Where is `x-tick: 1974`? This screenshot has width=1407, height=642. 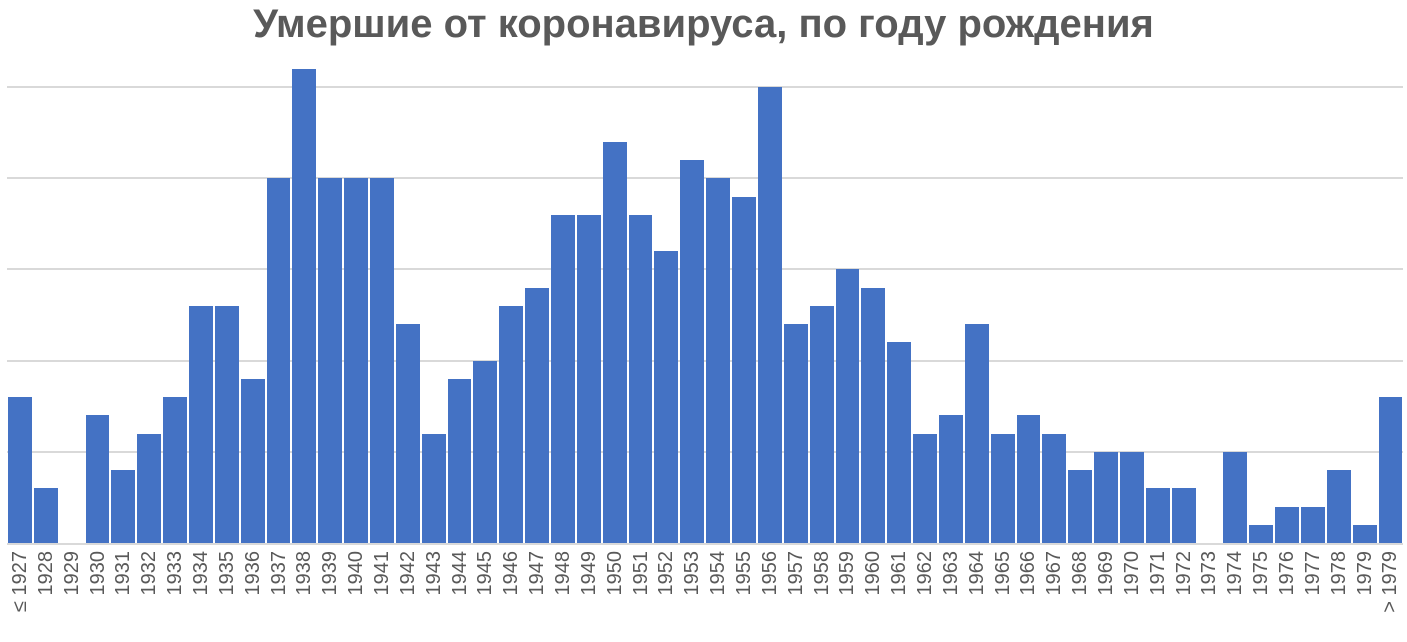 x-tick: 1974 is located at coordinates (1235, 596).